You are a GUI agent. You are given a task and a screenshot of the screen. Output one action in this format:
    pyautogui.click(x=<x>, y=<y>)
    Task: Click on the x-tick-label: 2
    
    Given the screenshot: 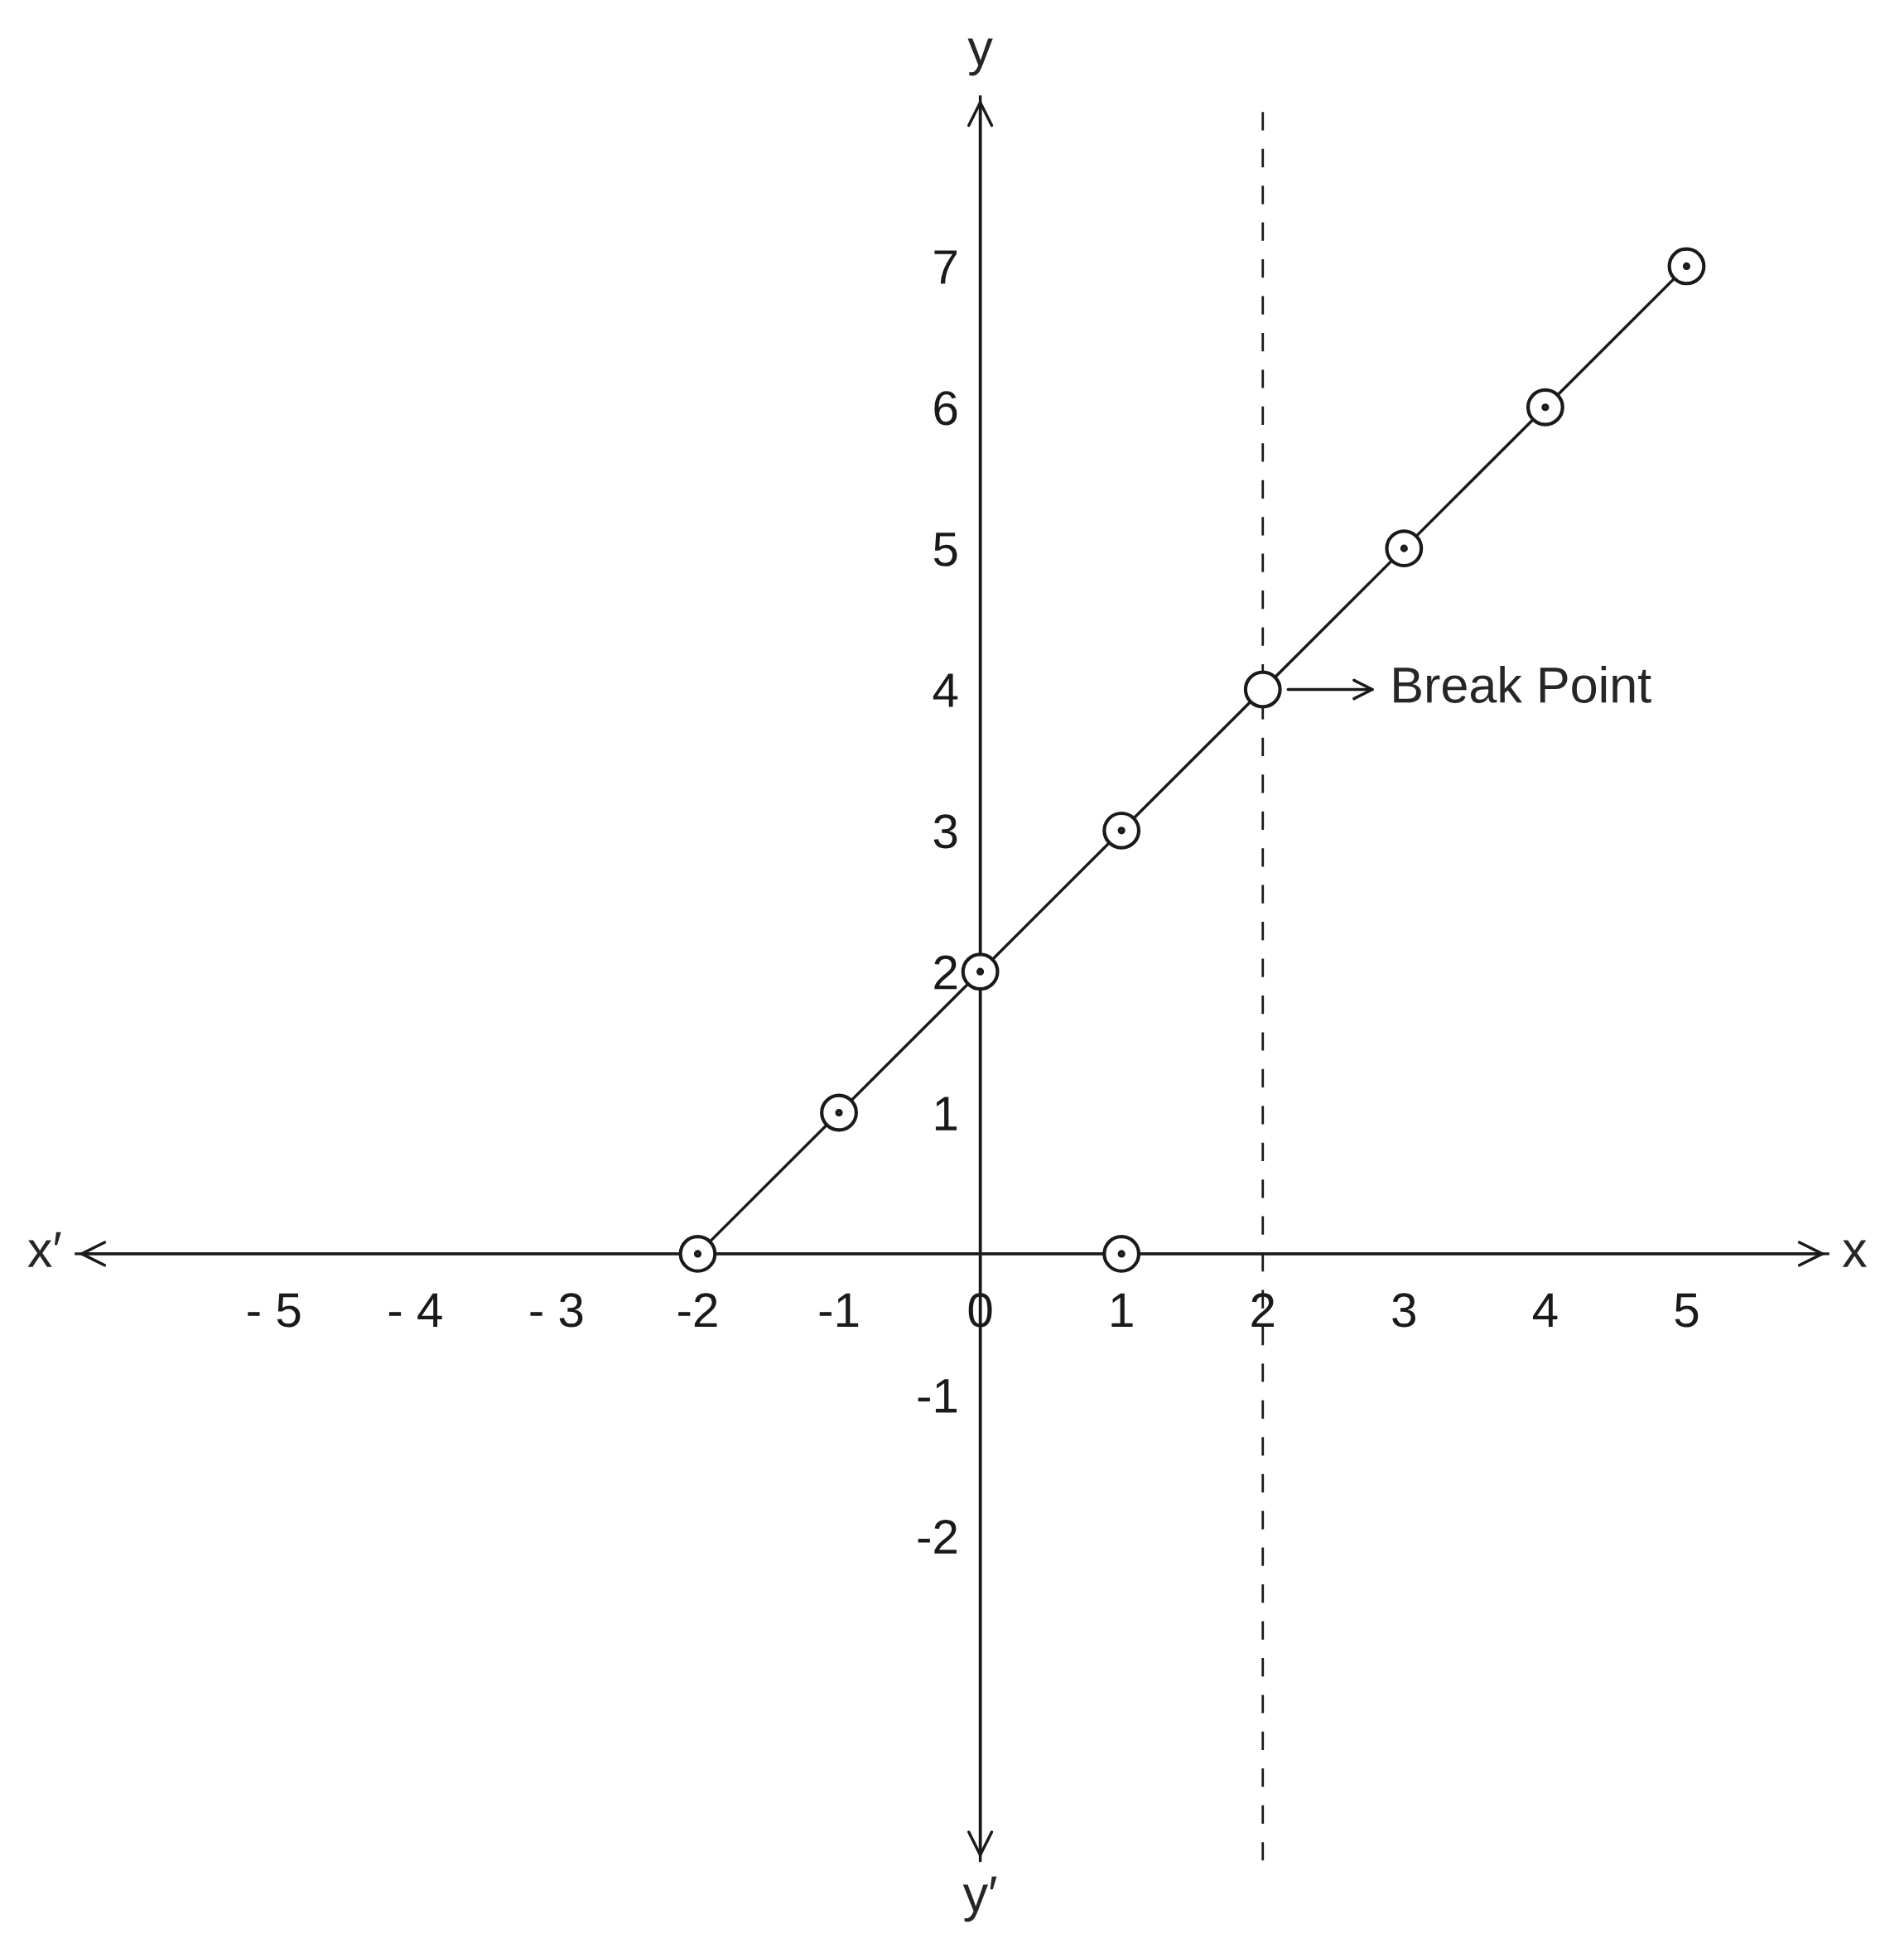 What is the action you would take?
    pyautogui.click(x=1263, y=1310)
    